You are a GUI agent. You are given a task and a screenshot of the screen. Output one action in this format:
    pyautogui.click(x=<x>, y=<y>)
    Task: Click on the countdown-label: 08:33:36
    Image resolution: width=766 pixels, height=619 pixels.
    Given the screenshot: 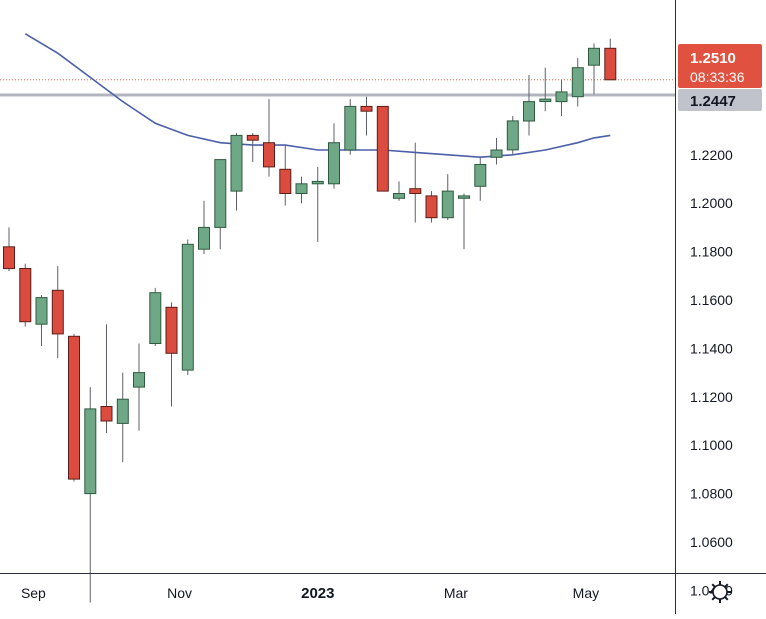 What is the action you would take?
    pyautogui.click(x=717, y=77)
    